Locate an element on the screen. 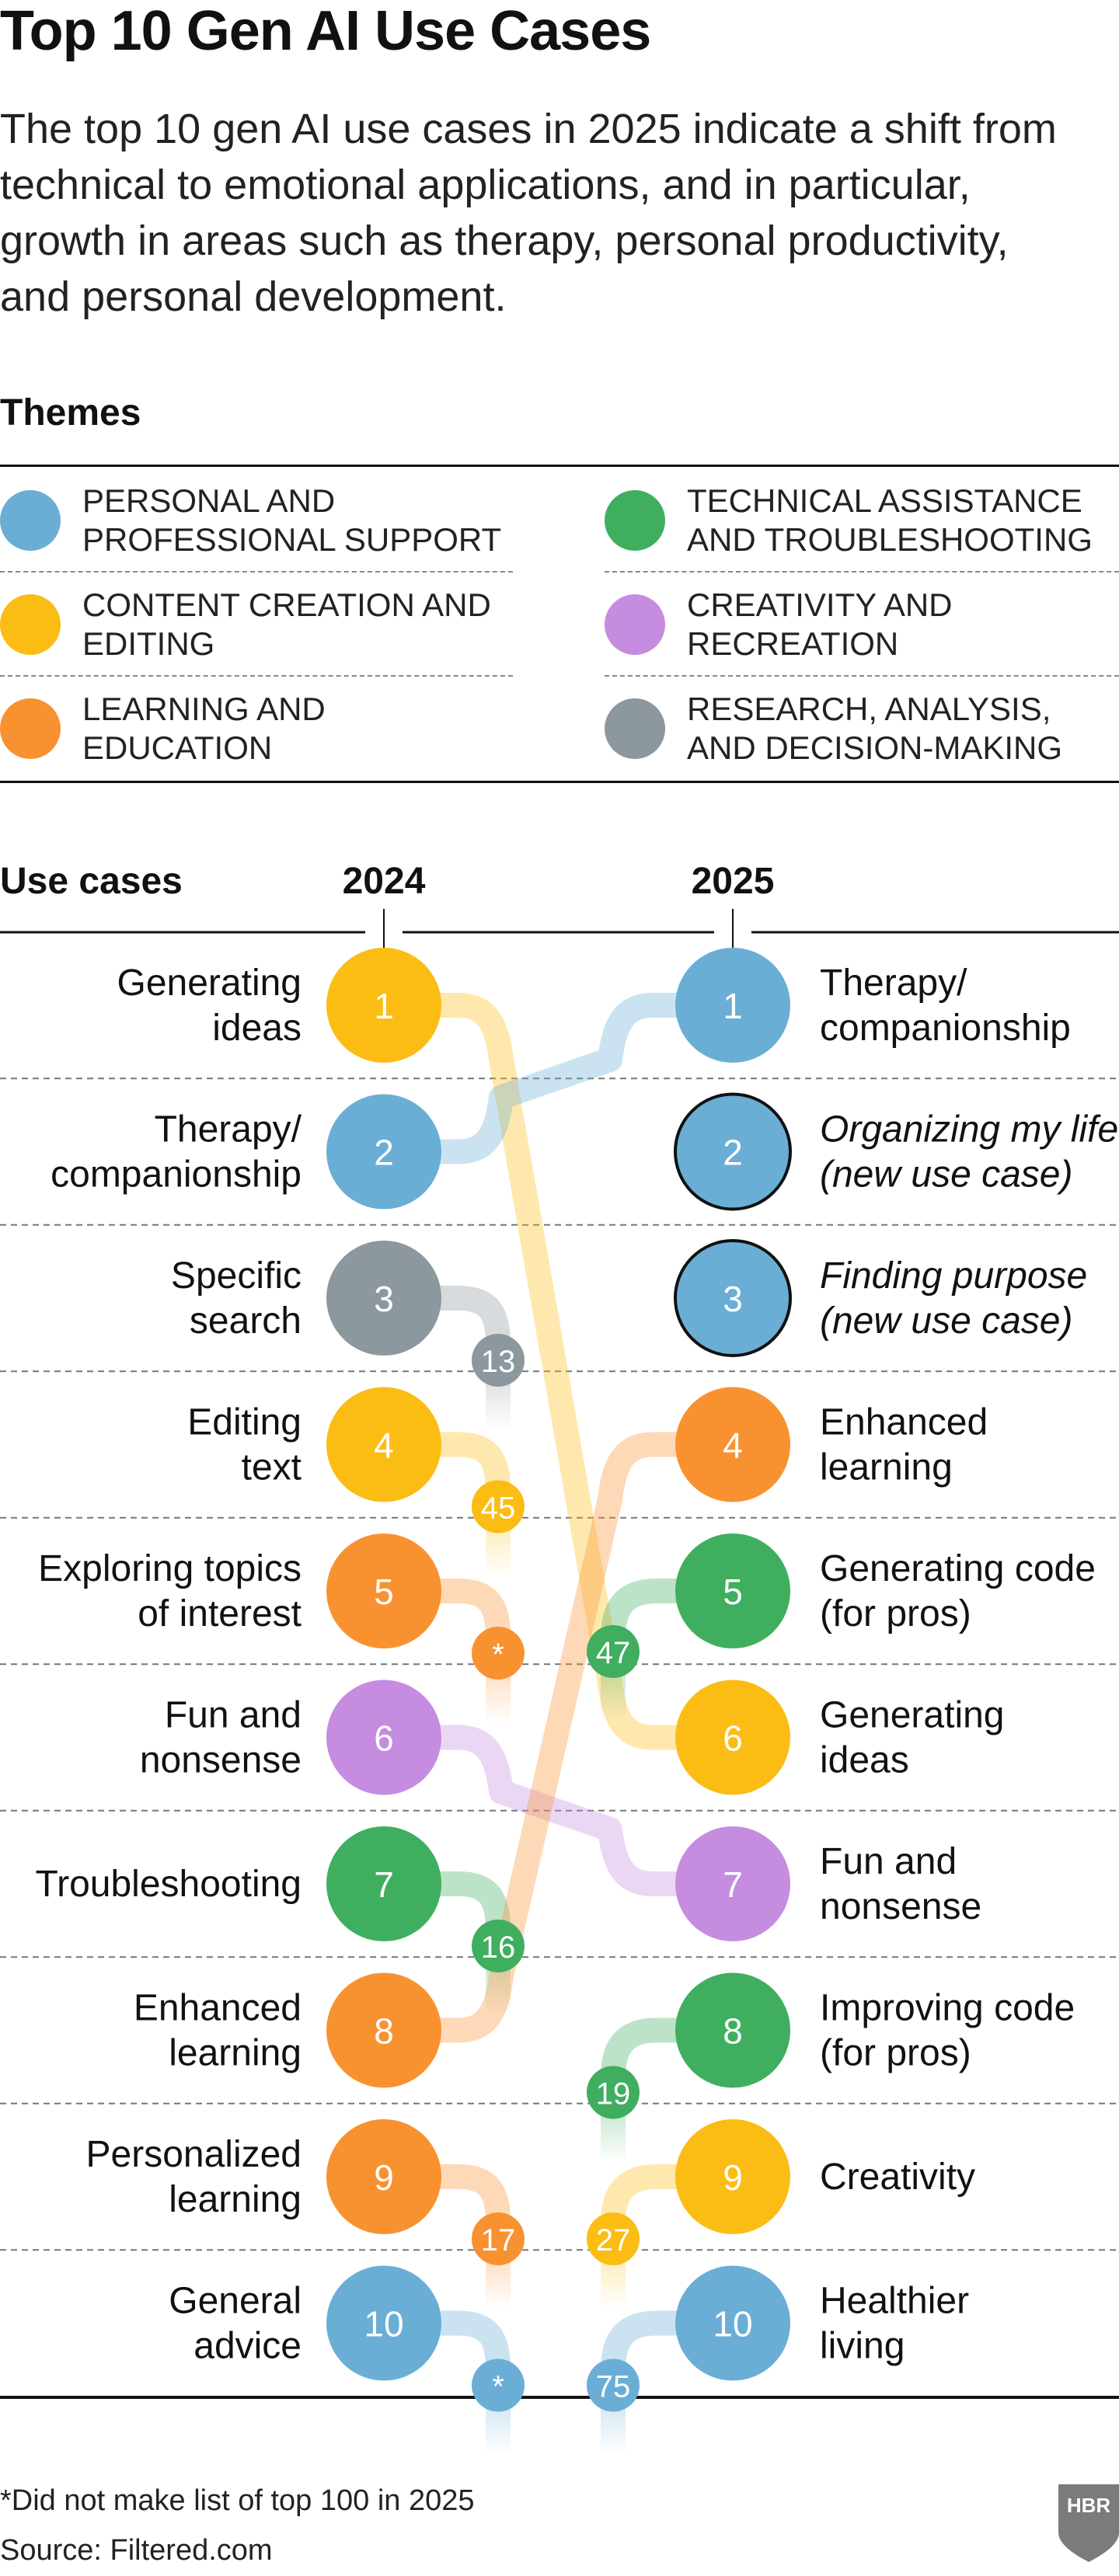 The image size is (1119, 2576). legend-item-learning: Learning and education is located at coordinates (256, 729).